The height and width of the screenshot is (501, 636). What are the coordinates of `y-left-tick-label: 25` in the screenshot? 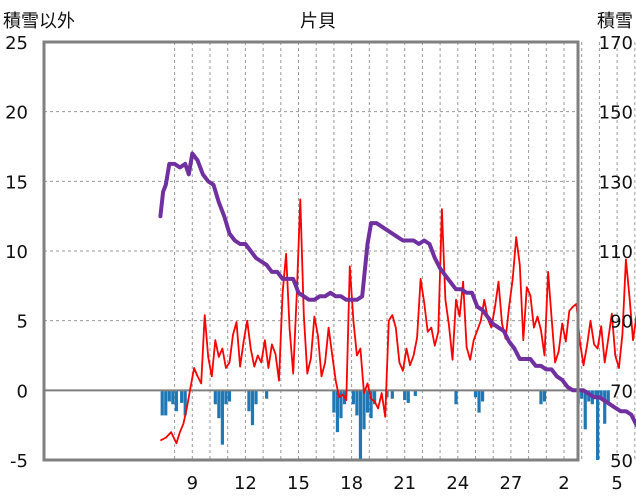 It's located at (16, 43).